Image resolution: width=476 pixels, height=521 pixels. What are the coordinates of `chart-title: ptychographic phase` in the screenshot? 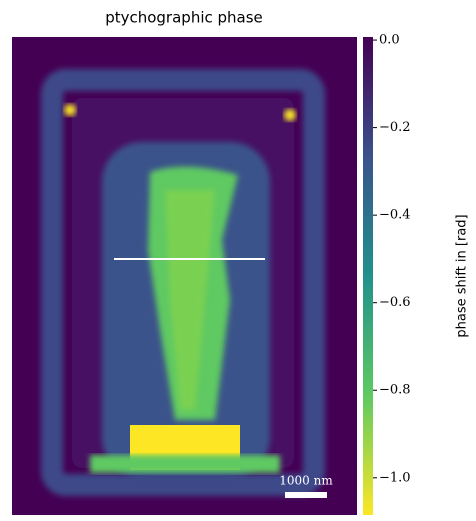 It's located at (184, 18).